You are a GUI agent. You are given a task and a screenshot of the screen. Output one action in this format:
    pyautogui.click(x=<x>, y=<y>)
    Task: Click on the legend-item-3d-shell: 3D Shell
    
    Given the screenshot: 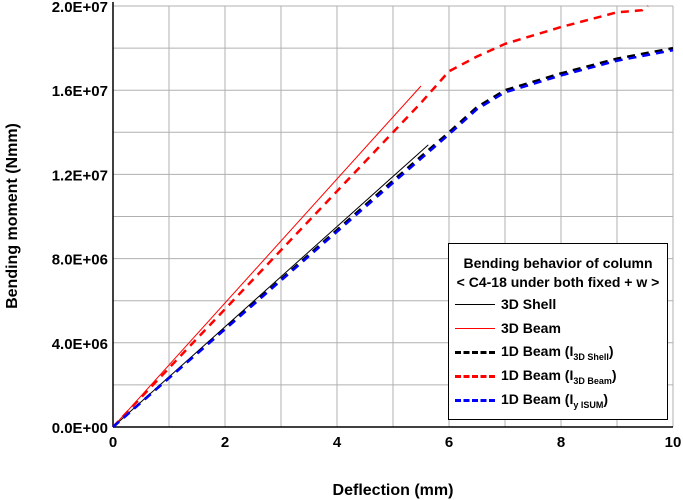 What is the action you would take?
    pyautogui.click(x=558, y=304)
    